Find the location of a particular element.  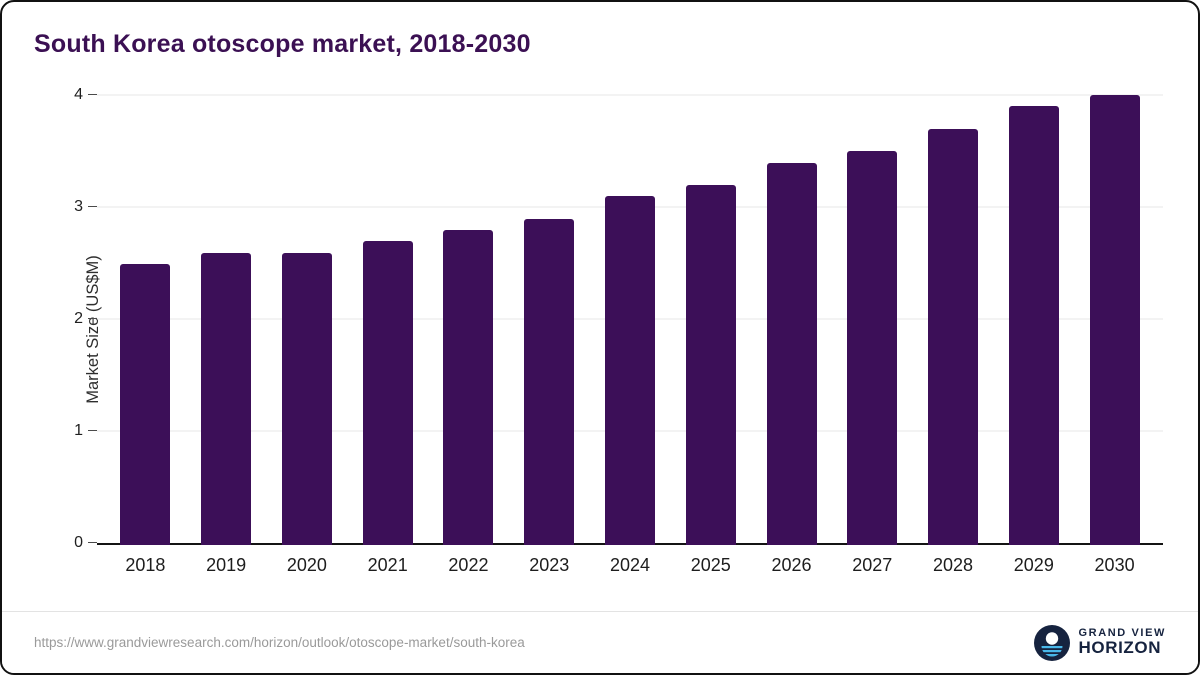

x-axis-label: 2030 is located at coordinates (1114, 565).